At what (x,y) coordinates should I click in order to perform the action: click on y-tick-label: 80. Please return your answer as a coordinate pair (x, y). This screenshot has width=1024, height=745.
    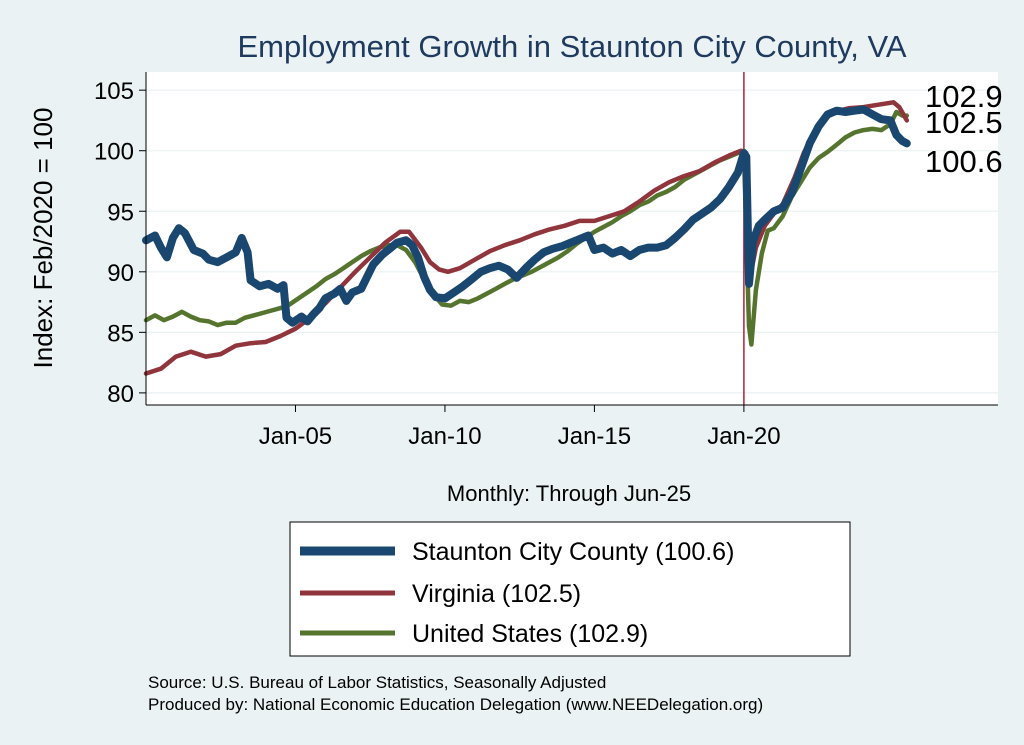
    Looking at the image, I should click on (120, 394).